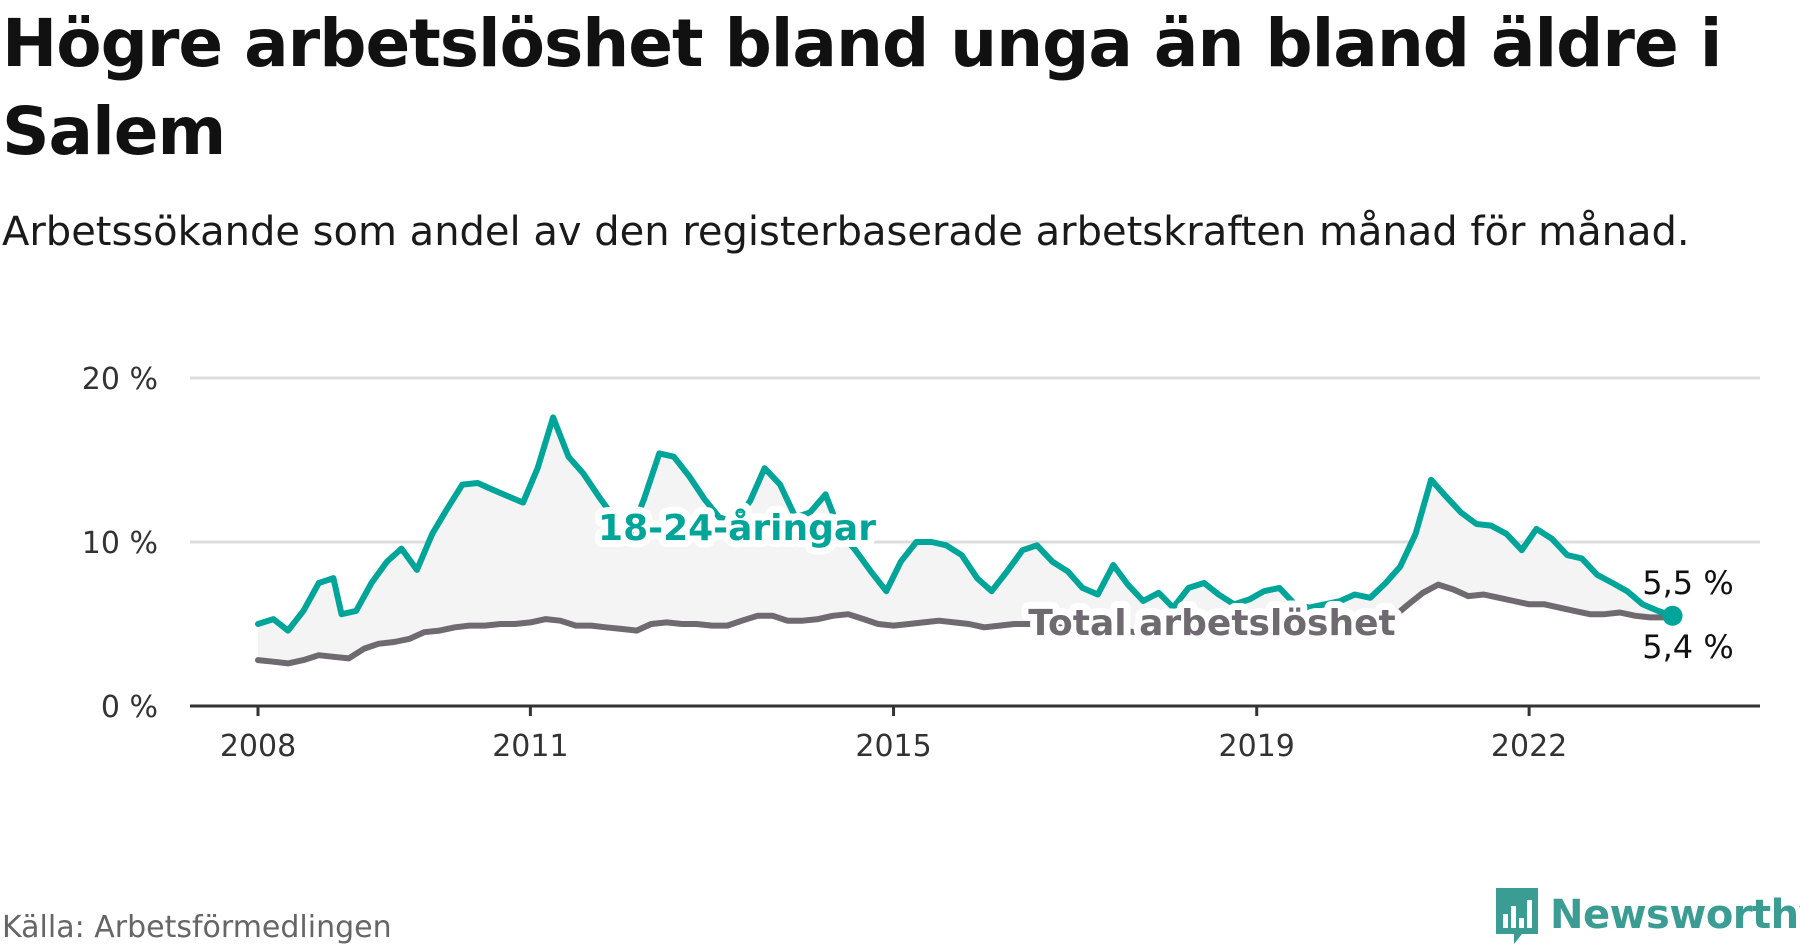  Describe the element at coordinates (197, 927) in the screenshot. I see `source-note: Källa: Arbetsförmedlingen` at that location.